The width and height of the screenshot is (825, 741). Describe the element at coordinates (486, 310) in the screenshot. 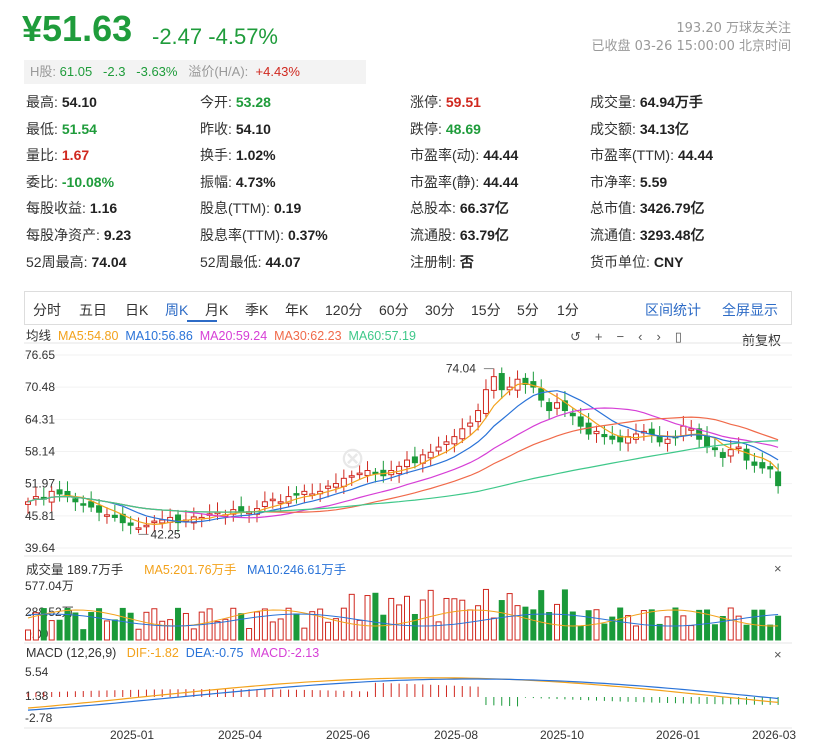

I see `tab-period: 15分` at that location.